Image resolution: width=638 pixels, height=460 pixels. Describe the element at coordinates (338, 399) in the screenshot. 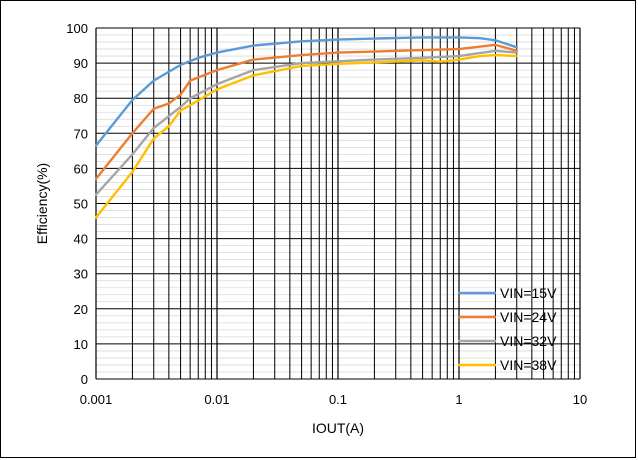

I see `x-tick-label: 0.1` at that location.